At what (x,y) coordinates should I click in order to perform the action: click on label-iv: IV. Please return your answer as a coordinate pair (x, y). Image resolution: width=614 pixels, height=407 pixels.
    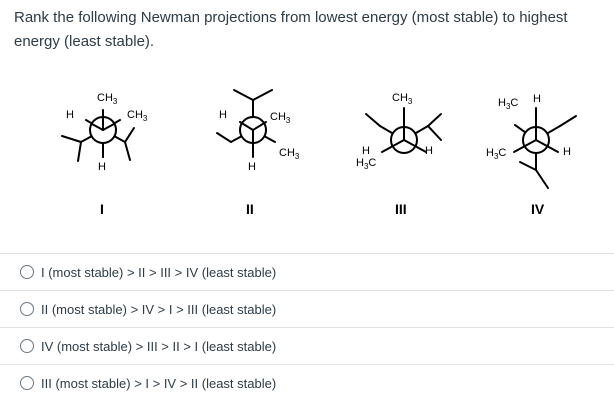
    Looking at the image, I should click on (538, 209).